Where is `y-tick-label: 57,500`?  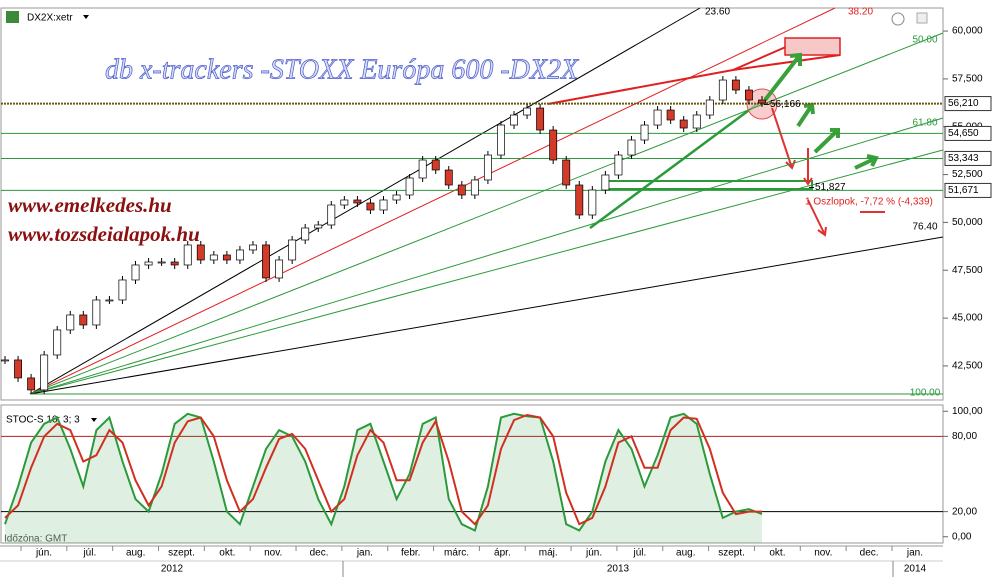 y-tick-label: 57,500 is located at coordinates (967, 79).